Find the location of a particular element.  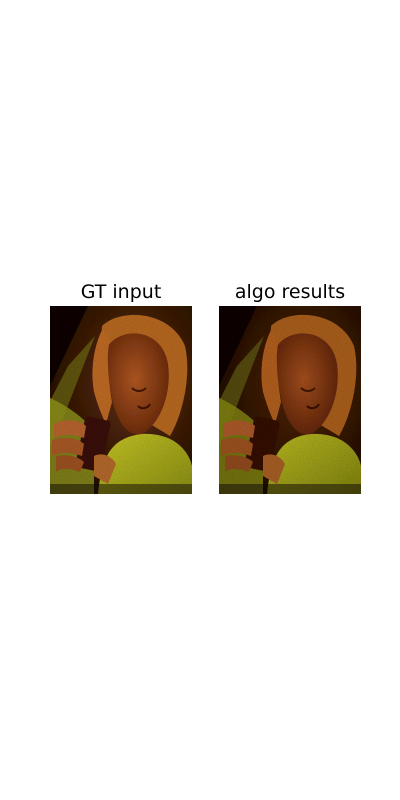

algo-results-image is located at coordinates (290, 400).